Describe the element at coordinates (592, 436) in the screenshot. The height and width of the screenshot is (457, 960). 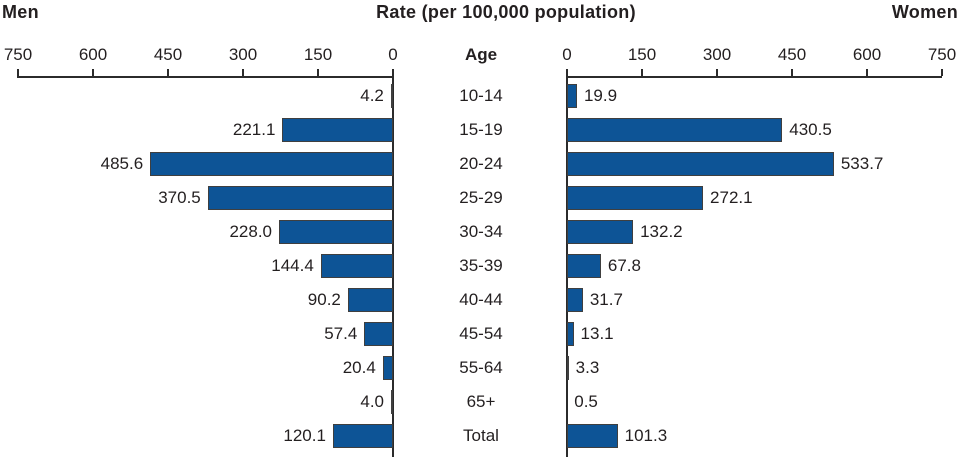
I see `bar-women-Total` at that location.